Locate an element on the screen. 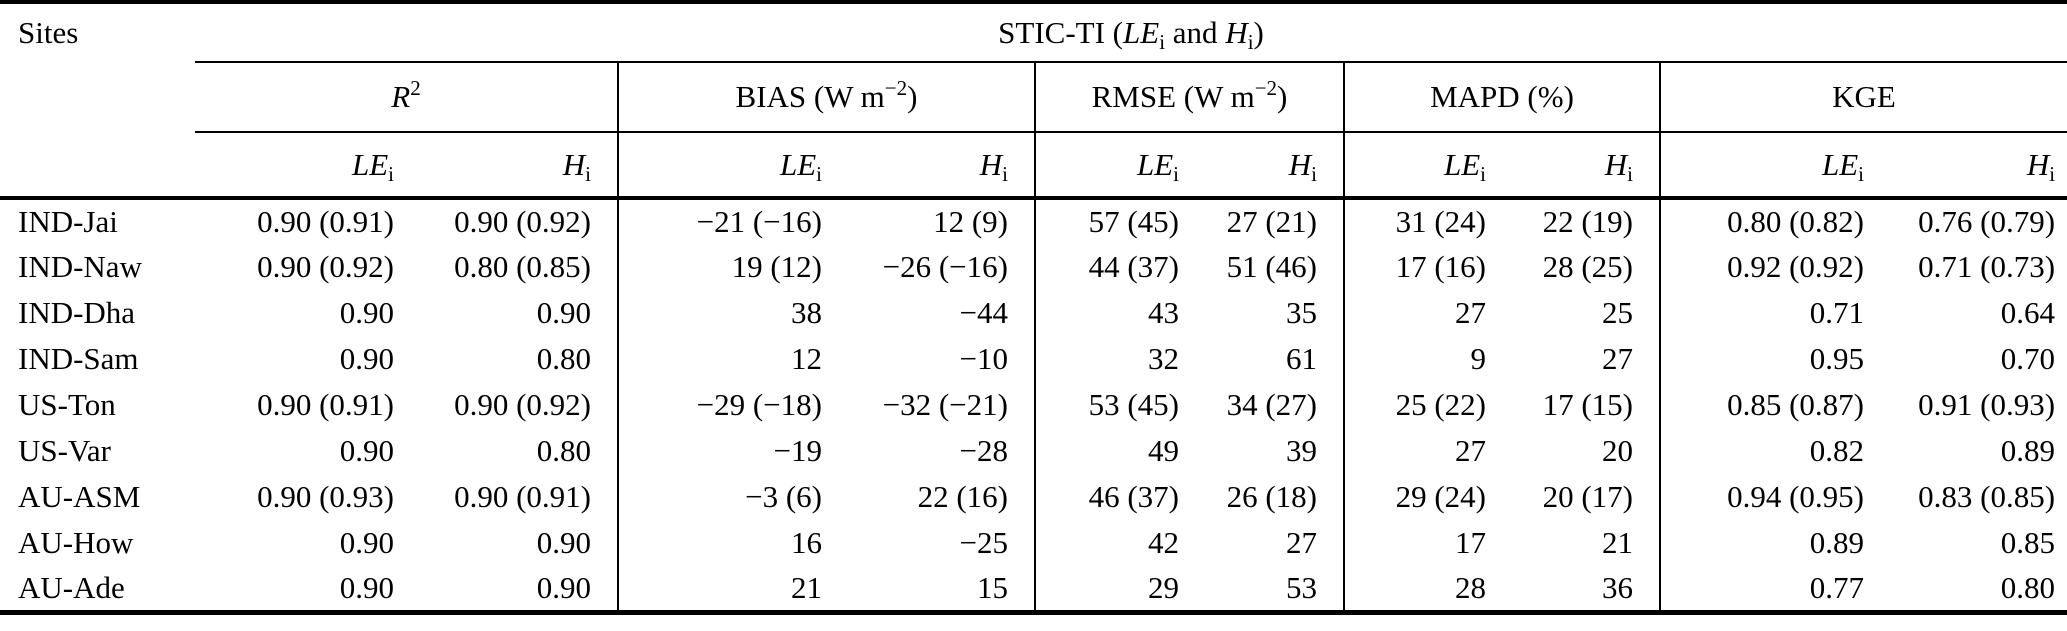 This screenshot has width=2067, height=631. mapd-le-cell: 28 is located at coordinates (1427, 589).